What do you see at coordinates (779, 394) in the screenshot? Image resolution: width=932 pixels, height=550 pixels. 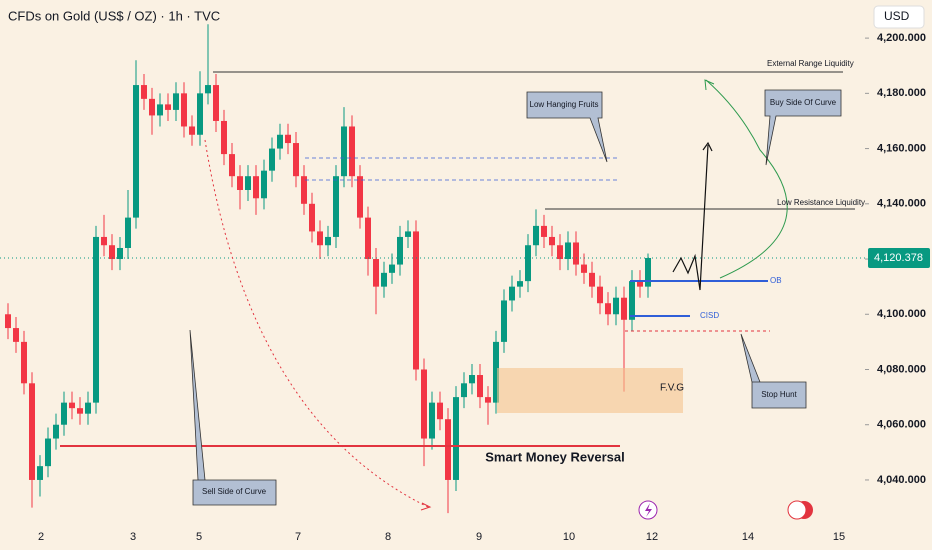 I see `annotation: Stop Hunt` at bounding box center [779, 394].